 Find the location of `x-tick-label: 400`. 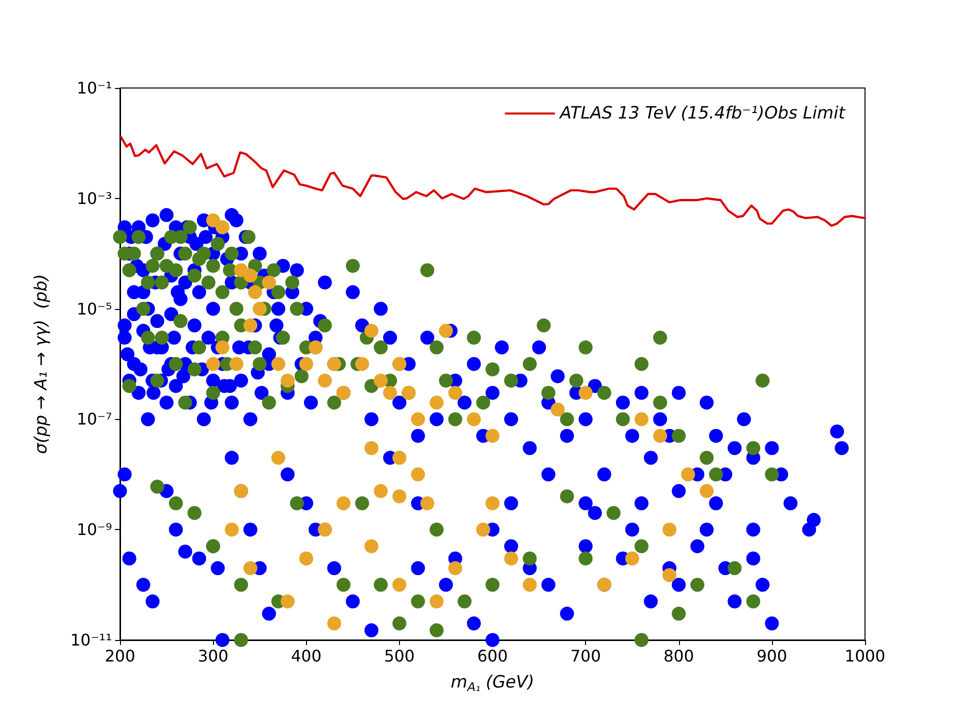

x-tick-label: 400 is located at coordinates (306, 656).